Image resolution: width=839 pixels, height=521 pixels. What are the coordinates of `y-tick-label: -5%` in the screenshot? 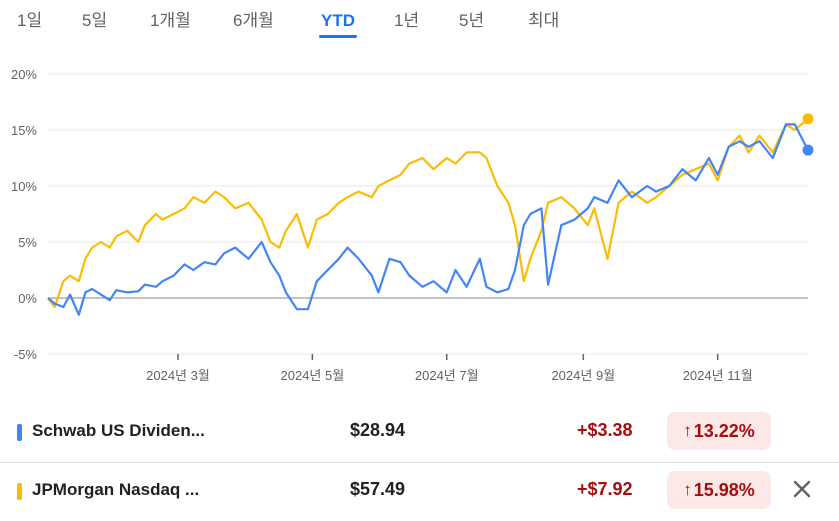 It's located at (26, 354).